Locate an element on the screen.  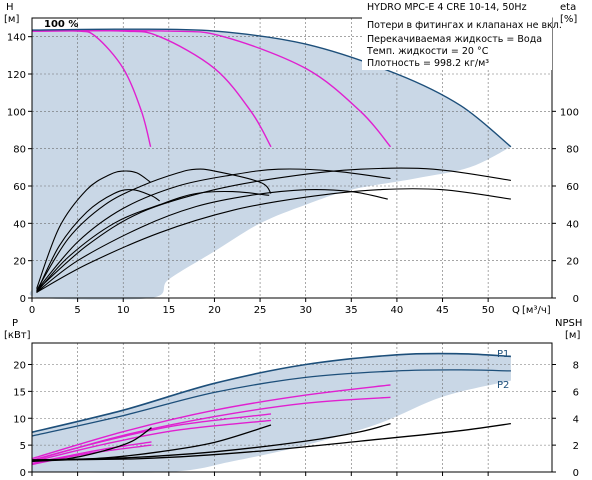
right-tick-label: 8 is located at coordinates (576, 366).